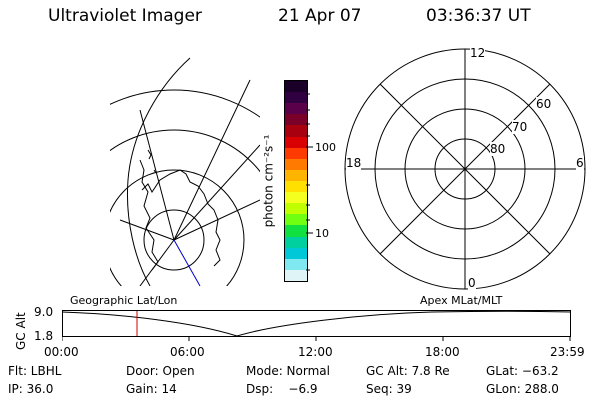  Describe the element at coordinates (320, 16) in the screenshot. I see `date-label: 21 Apr 07` at that location.